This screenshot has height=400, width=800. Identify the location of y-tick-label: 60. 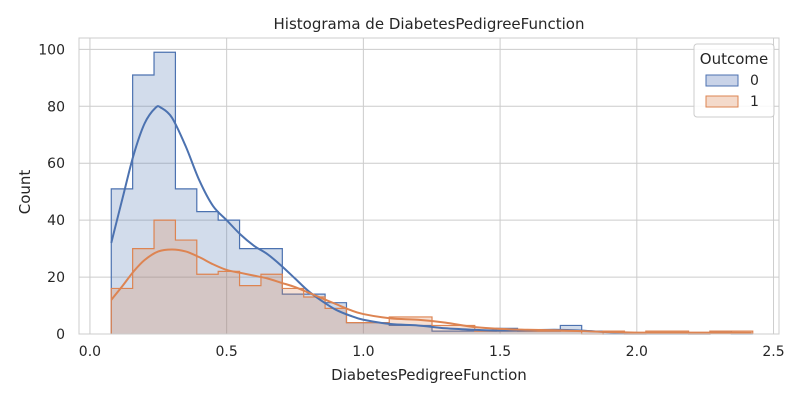
(56, 164).